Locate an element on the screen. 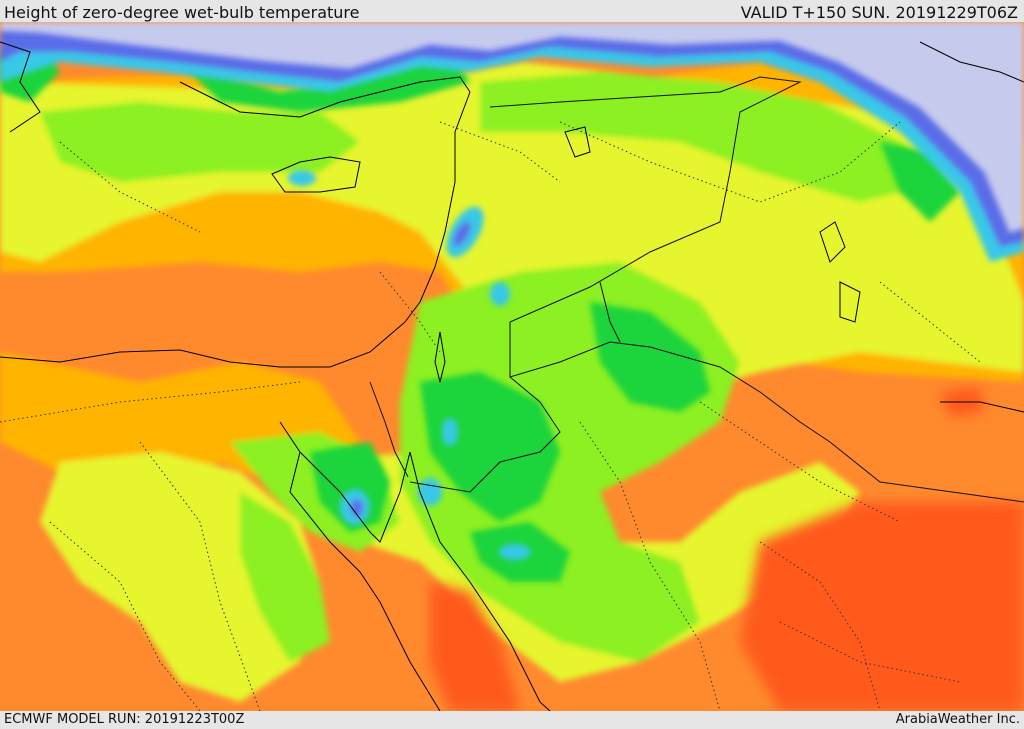 This screenshot has height=729, width=1024. coast-turkey-south is located at coordinates (325, 97).